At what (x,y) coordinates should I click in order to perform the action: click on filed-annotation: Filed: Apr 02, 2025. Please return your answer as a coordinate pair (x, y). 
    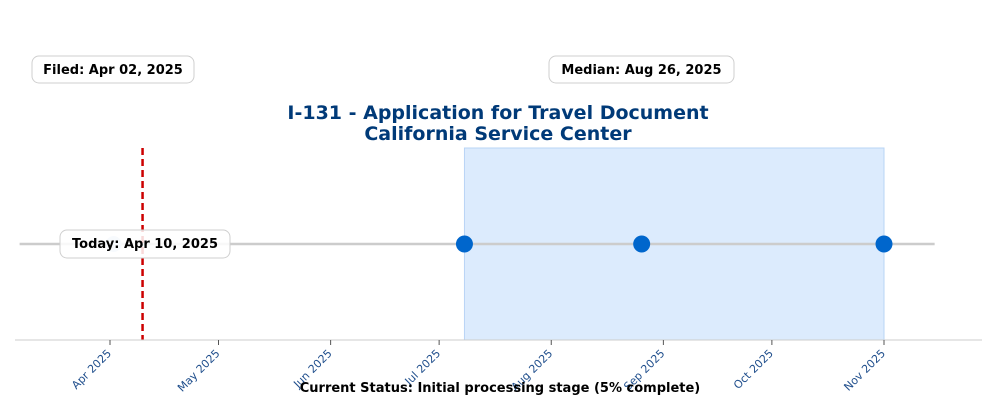
    Looking at the image, I should click on (113, 69).